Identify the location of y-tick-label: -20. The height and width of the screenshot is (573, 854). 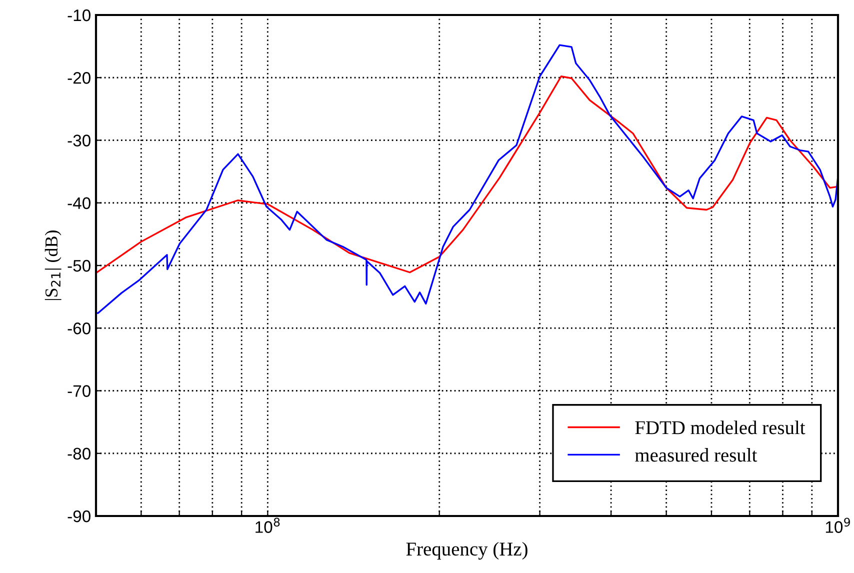
(79, 78).